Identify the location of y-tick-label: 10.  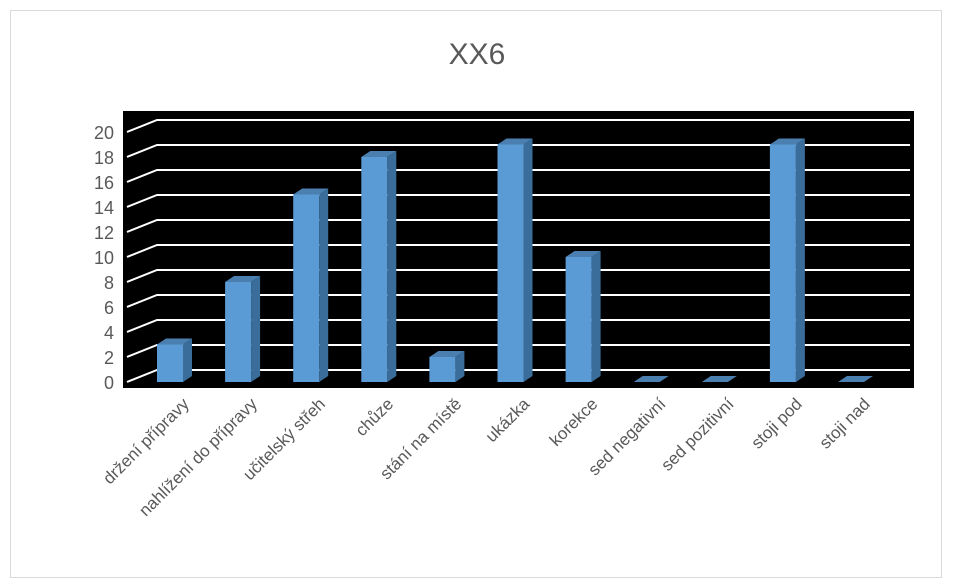
(104, 258).